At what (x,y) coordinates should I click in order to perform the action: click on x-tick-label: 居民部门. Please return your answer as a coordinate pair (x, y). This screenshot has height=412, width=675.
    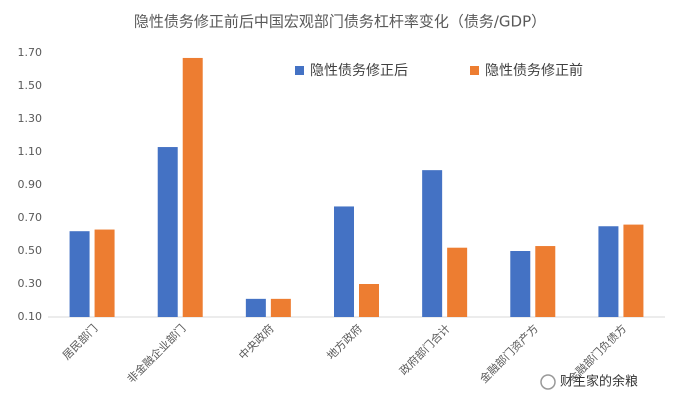
    Looking at the image, I should click on (79, 341).